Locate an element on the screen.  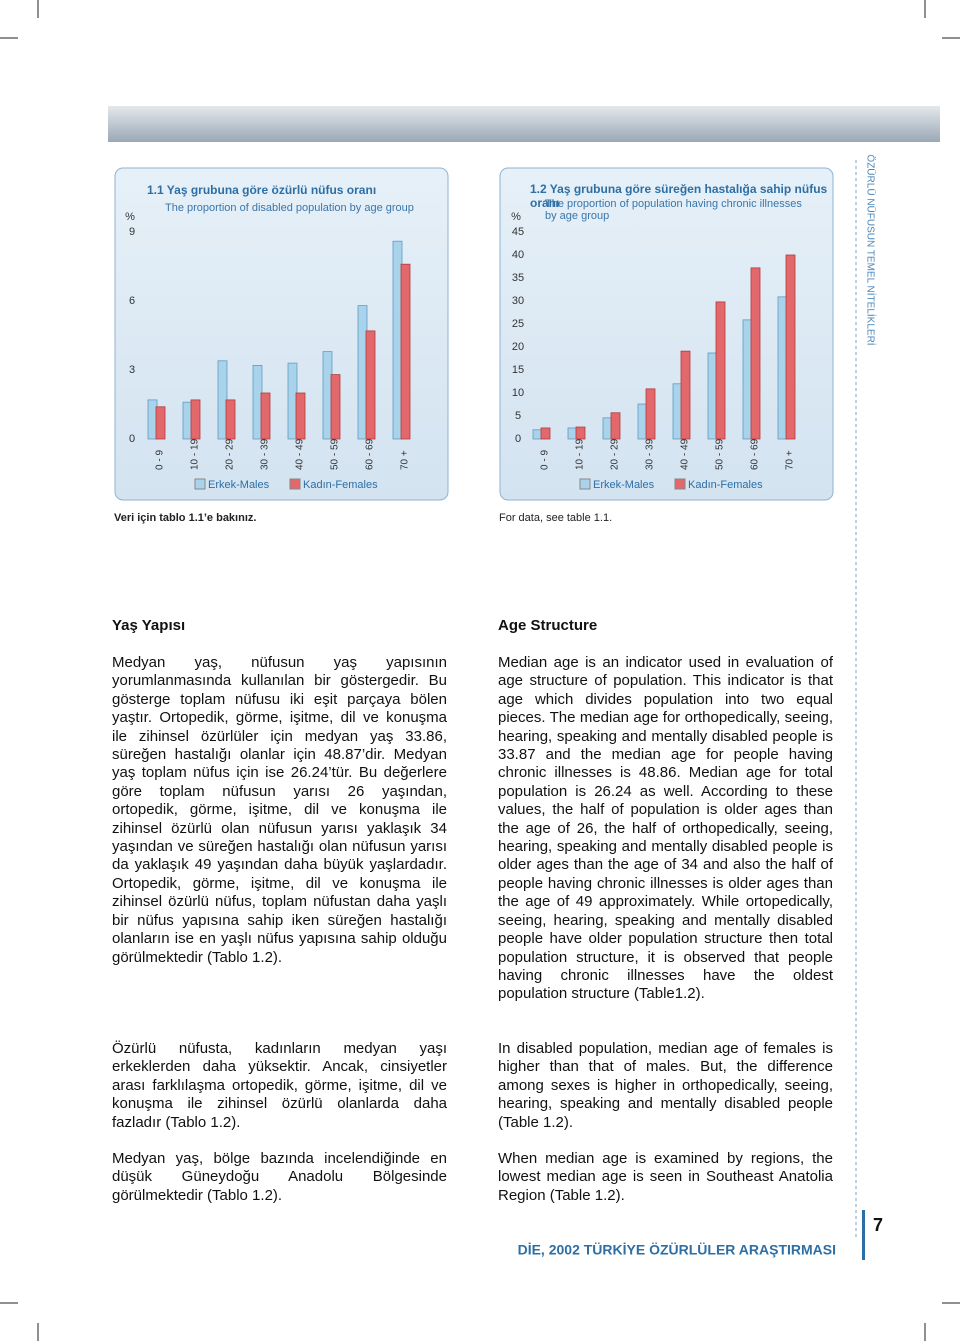
note: For data, see table 1.1. is located at coordinates (556, 518).